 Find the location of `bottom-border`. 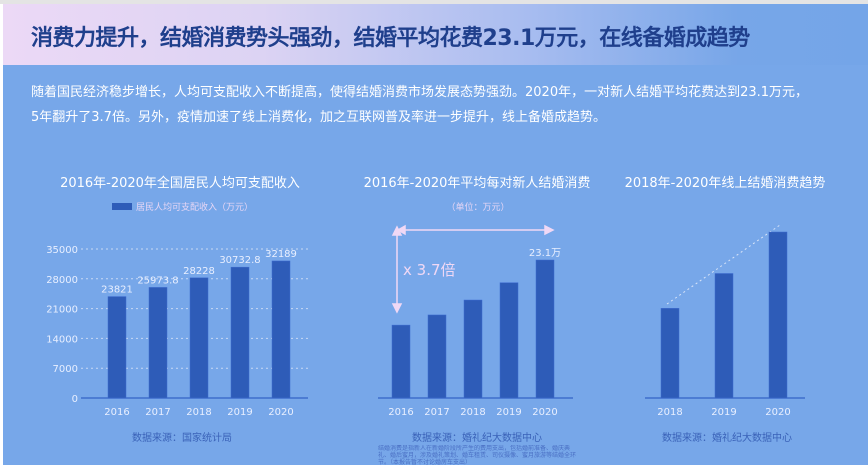

bottom-border is located at coordinates (434, 467).